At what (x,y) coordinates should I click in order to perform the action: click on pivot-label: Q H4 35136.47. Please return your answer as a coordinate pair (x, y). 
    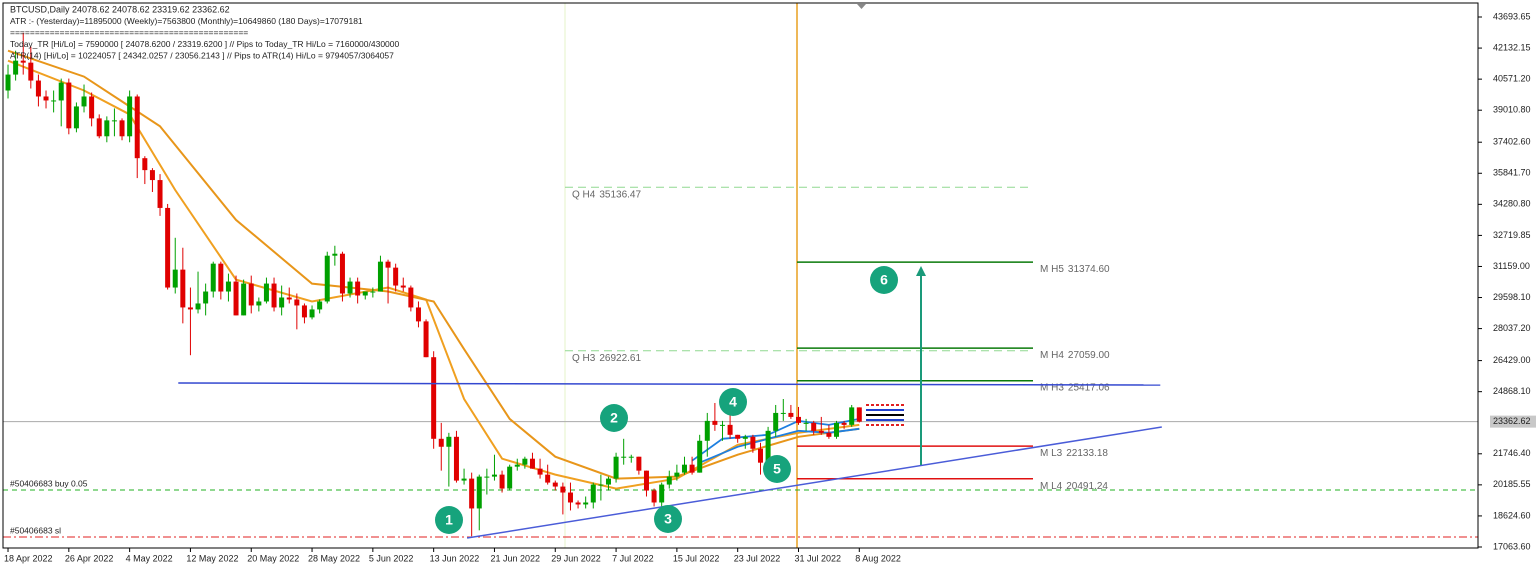
    Looking at the image, I should click on (606, 194).